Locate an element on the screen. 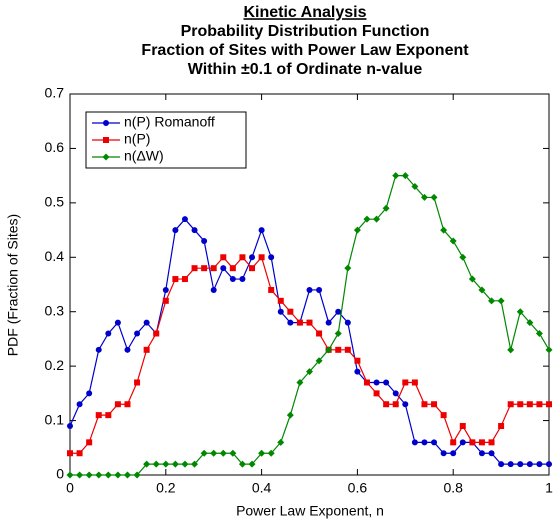 The image size is (560, 529). y-axis-label: PDF (Fraction of Sites) is located at coordinates (13, 285).